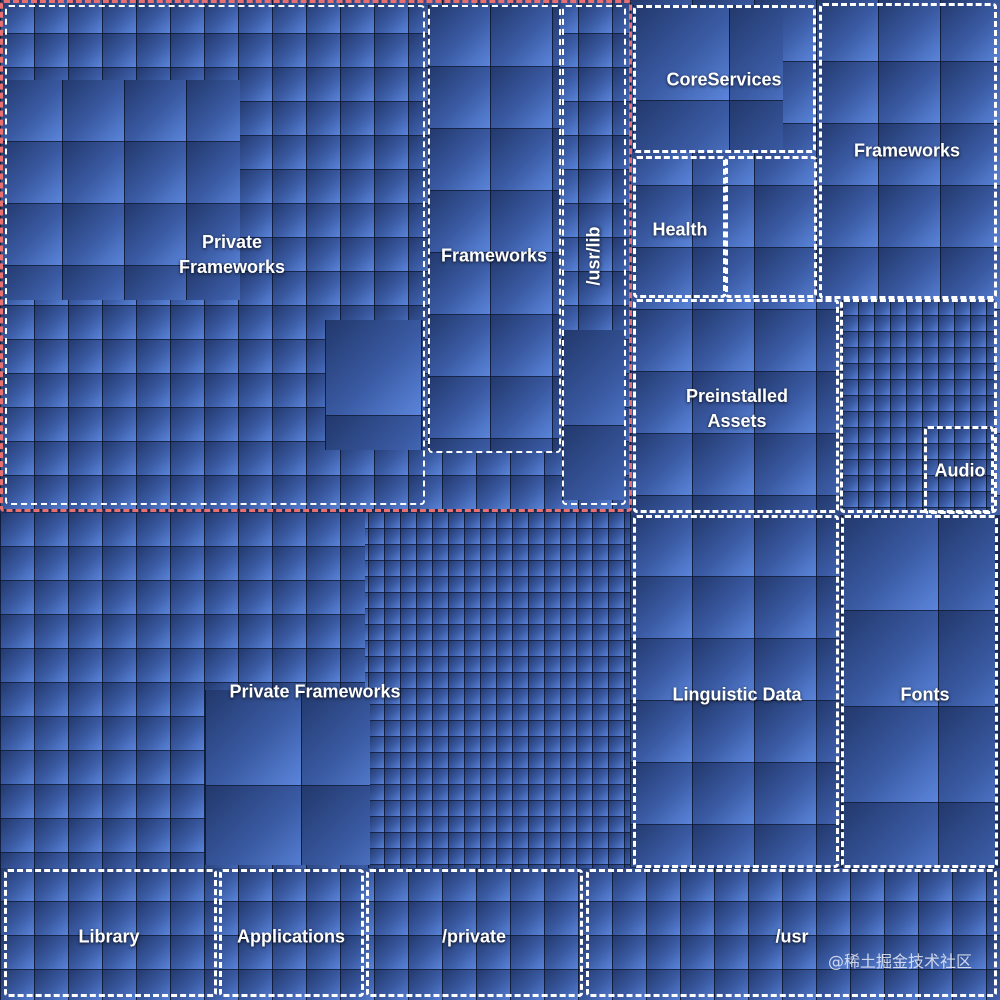  I want to click on region-label: Audio, so click(960, 470).